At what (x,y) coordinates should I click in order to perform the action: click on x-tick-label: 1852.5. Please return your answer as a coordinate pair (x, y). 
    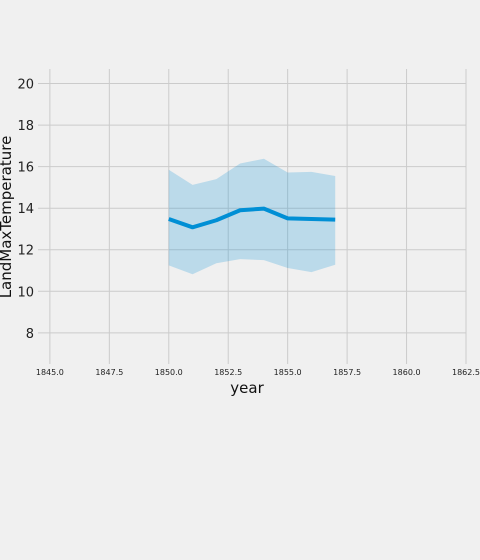
    Looking at the image, I should click on (228, 372).